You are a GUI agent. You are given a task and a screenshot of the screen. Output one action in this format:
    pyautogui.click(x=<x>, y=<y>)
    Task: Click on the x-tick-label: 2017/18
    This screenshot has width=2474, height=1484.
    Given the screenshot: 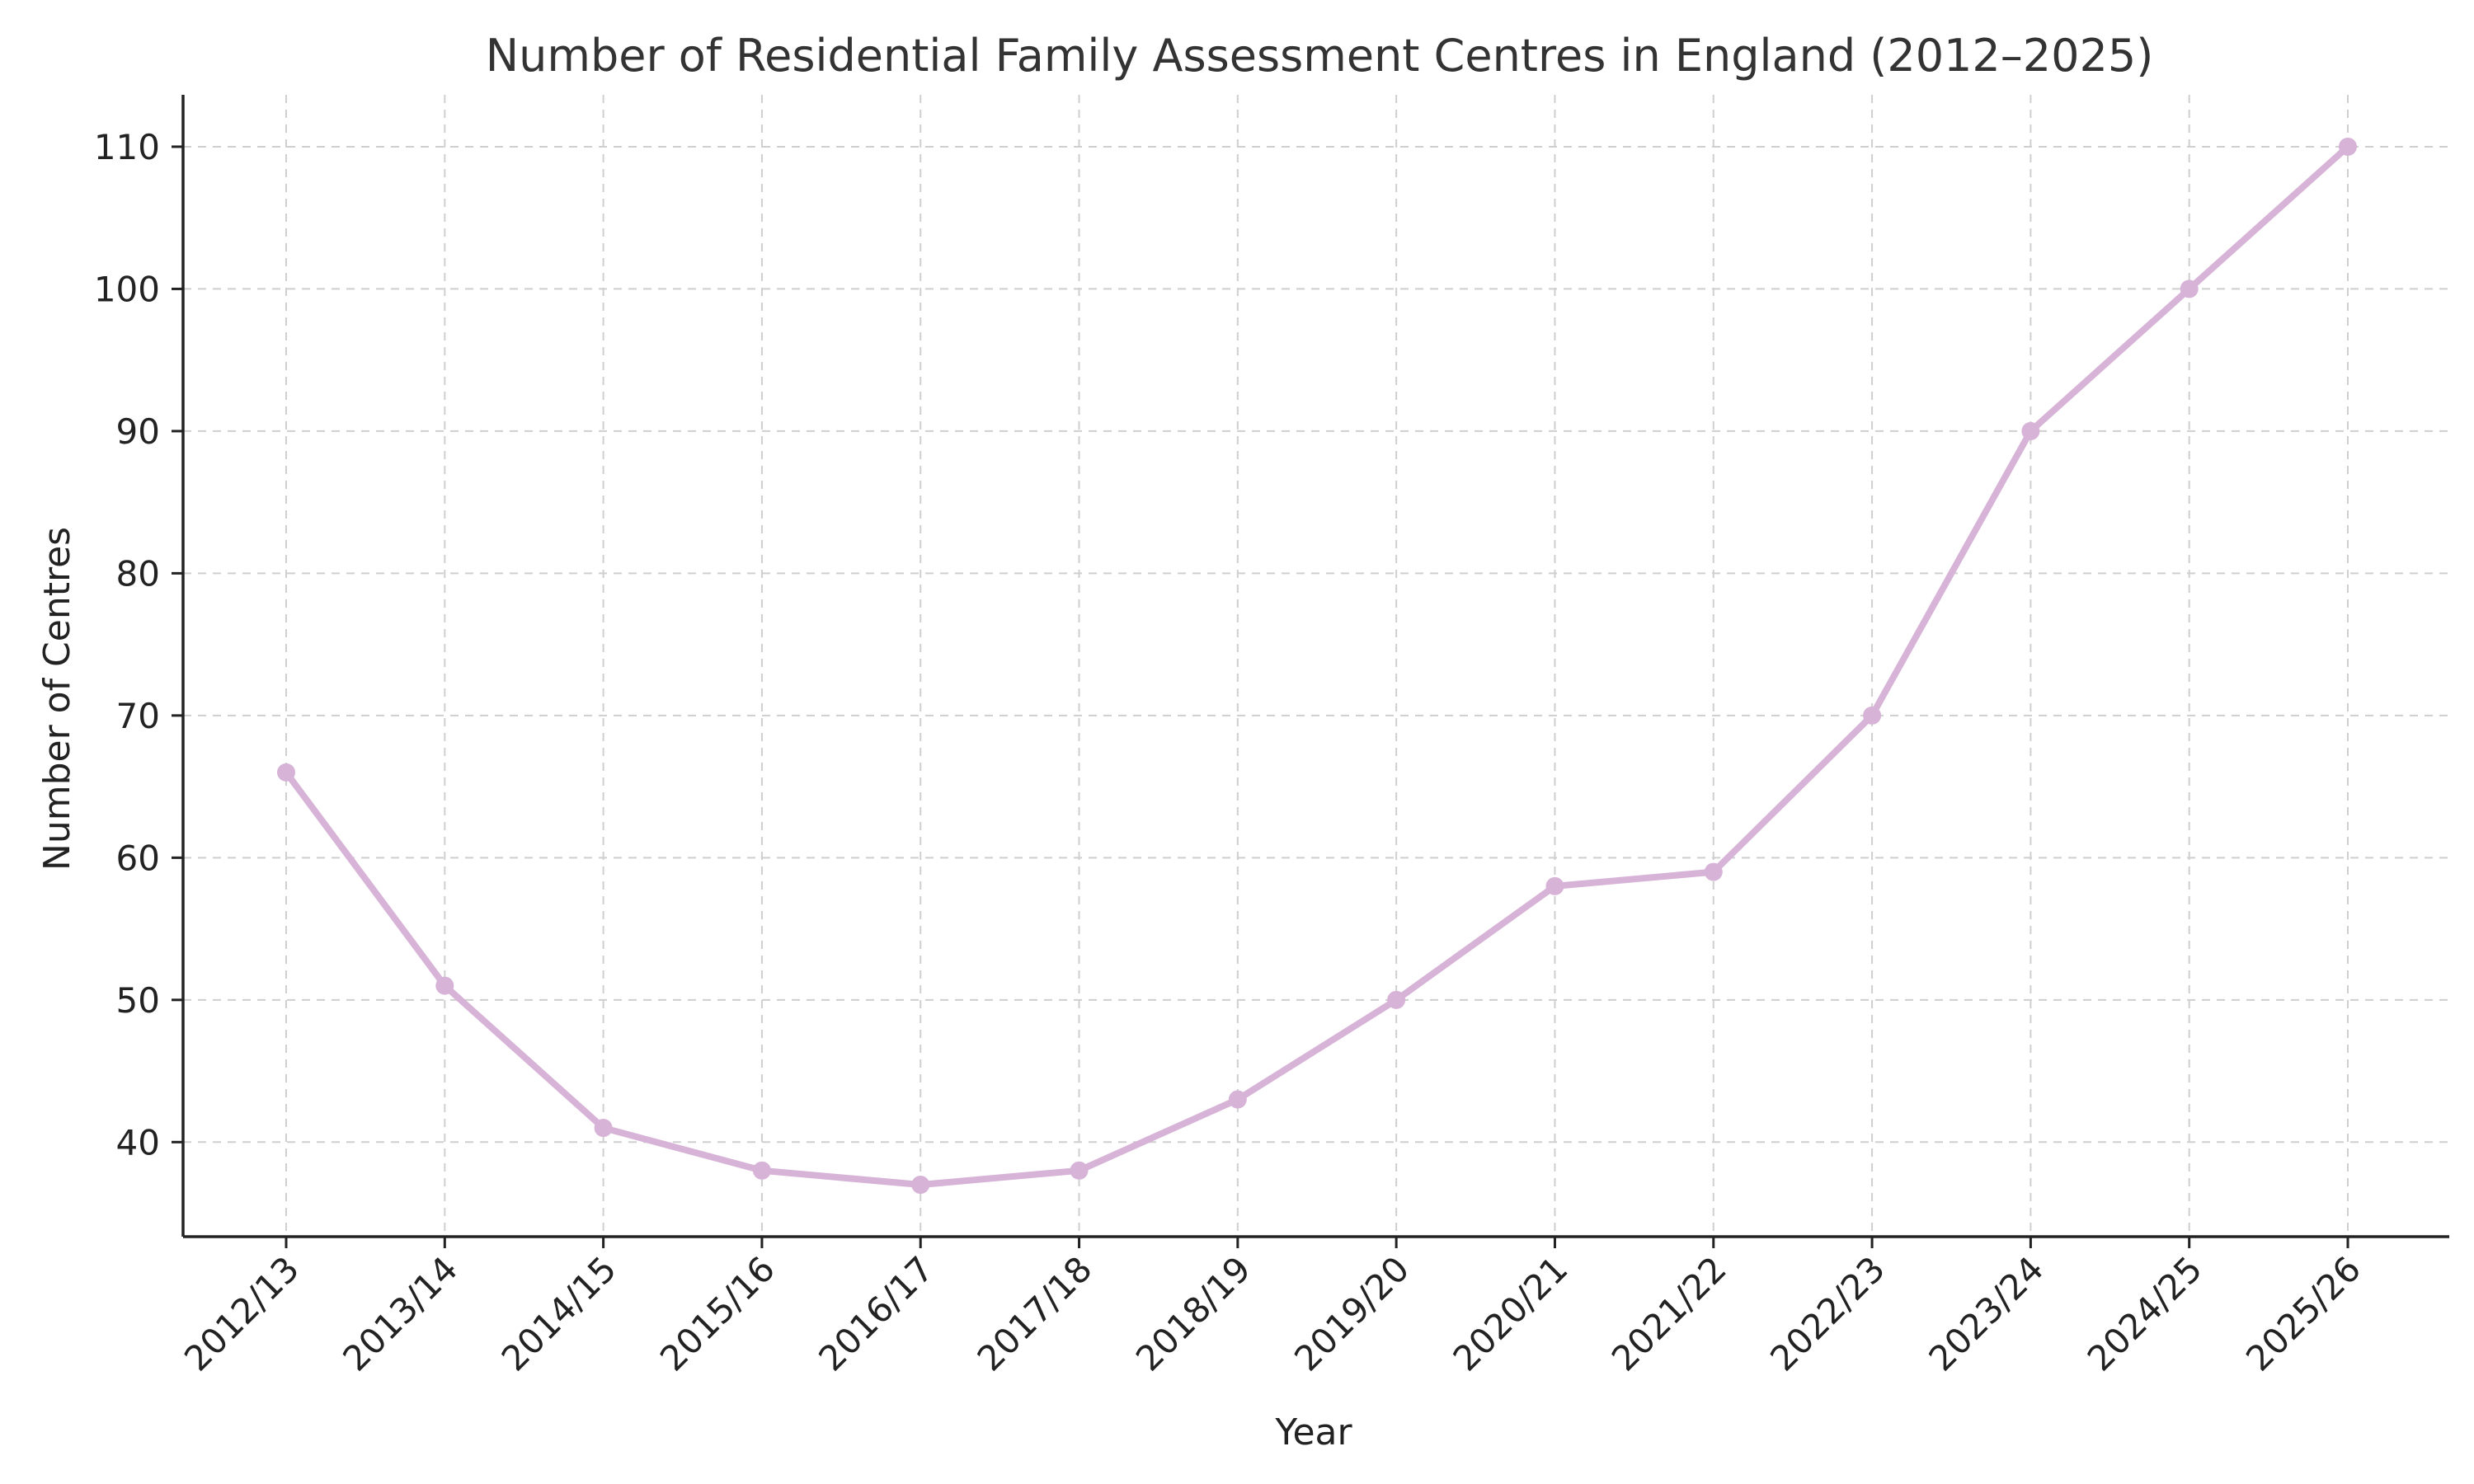 What is the action you would take?
    pyautogui.click(x=1035, y=1313)
    